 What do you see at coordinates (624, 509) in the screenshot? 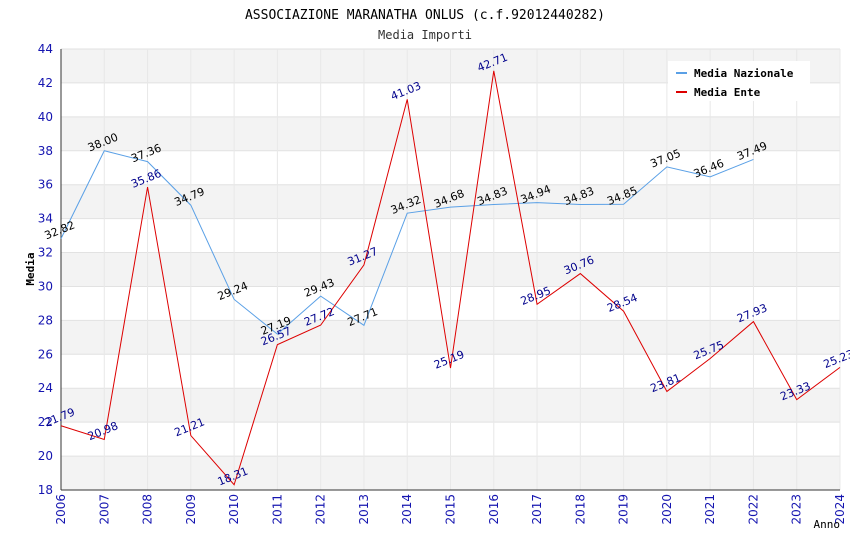
I see `x-tick-label: 2019` at bounding box center [624, 509].